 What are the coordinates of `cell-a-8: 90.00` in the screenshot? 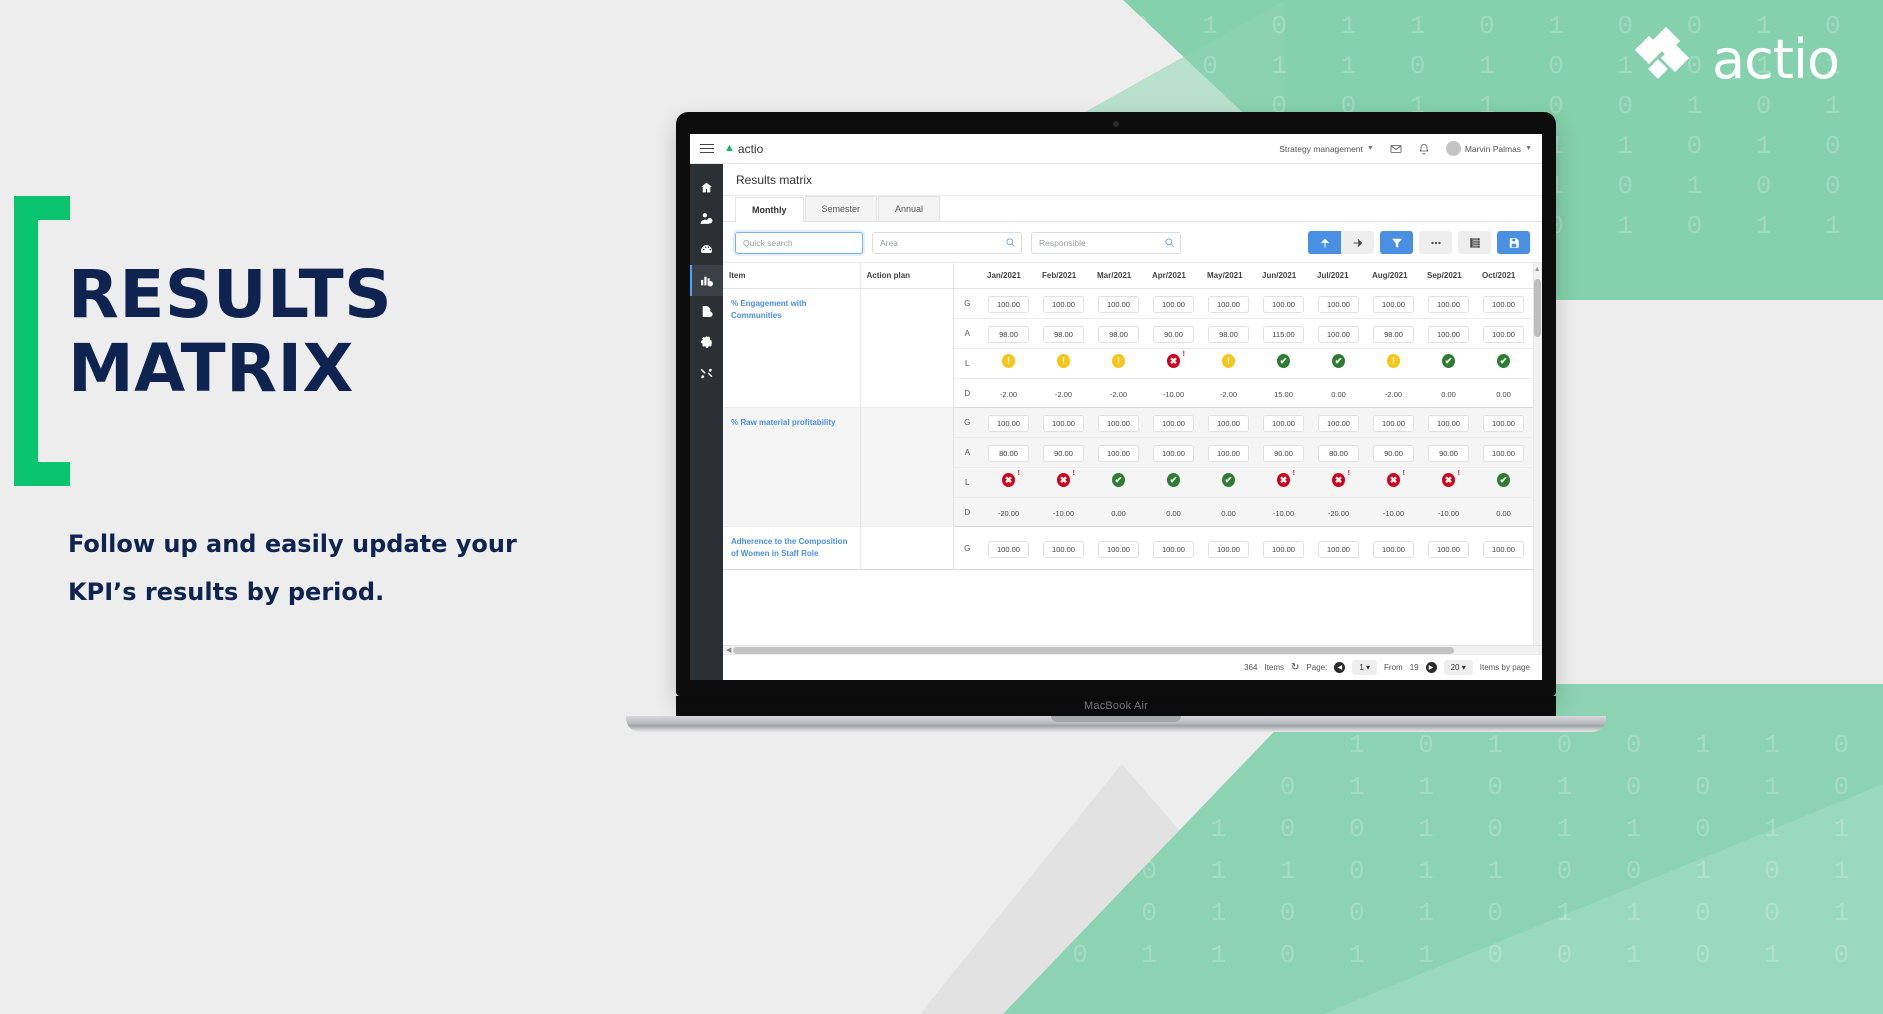 It's located at (1393, 452).